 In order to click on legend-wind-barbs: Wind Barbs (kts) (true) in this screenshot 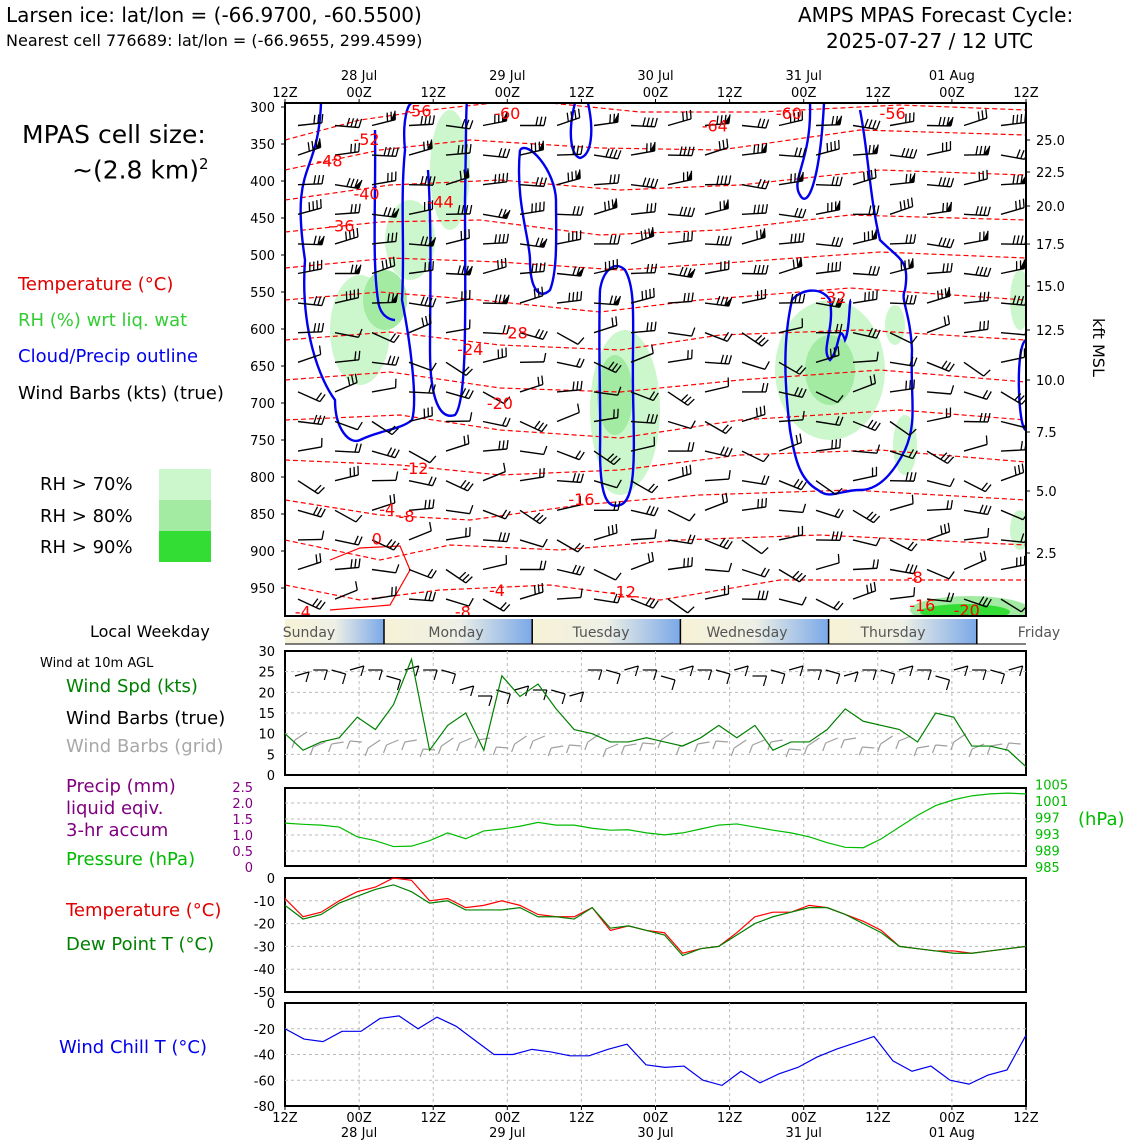, I will do `click(121, 393)`.